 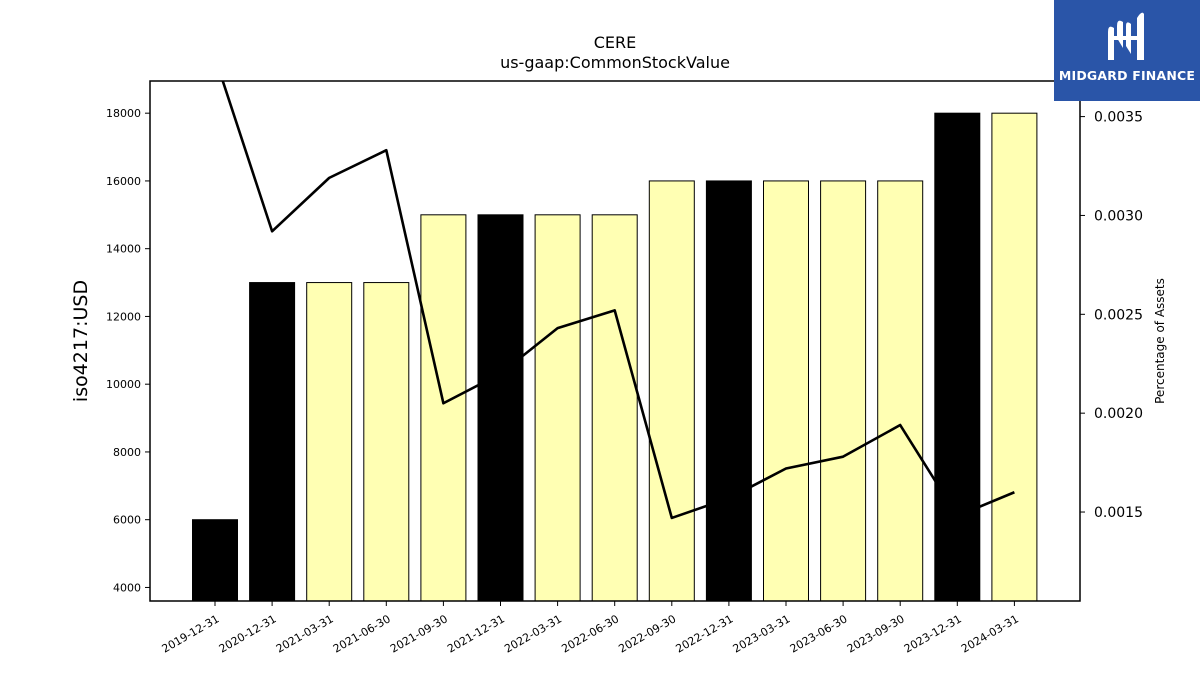 I want to click on y2-tick-label: 0.0015, so click(x=1118, y=513).